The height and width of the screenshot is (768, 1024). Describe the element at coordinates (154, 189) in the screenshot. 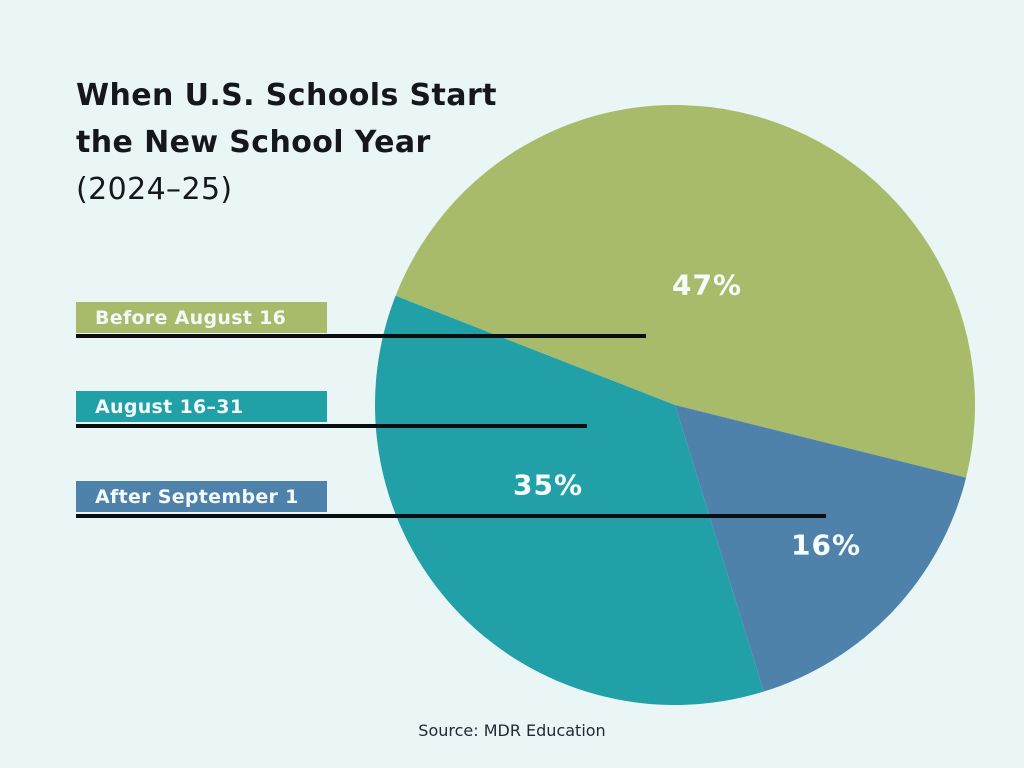

I see `chart-title-year: (2024–25)` at that location.